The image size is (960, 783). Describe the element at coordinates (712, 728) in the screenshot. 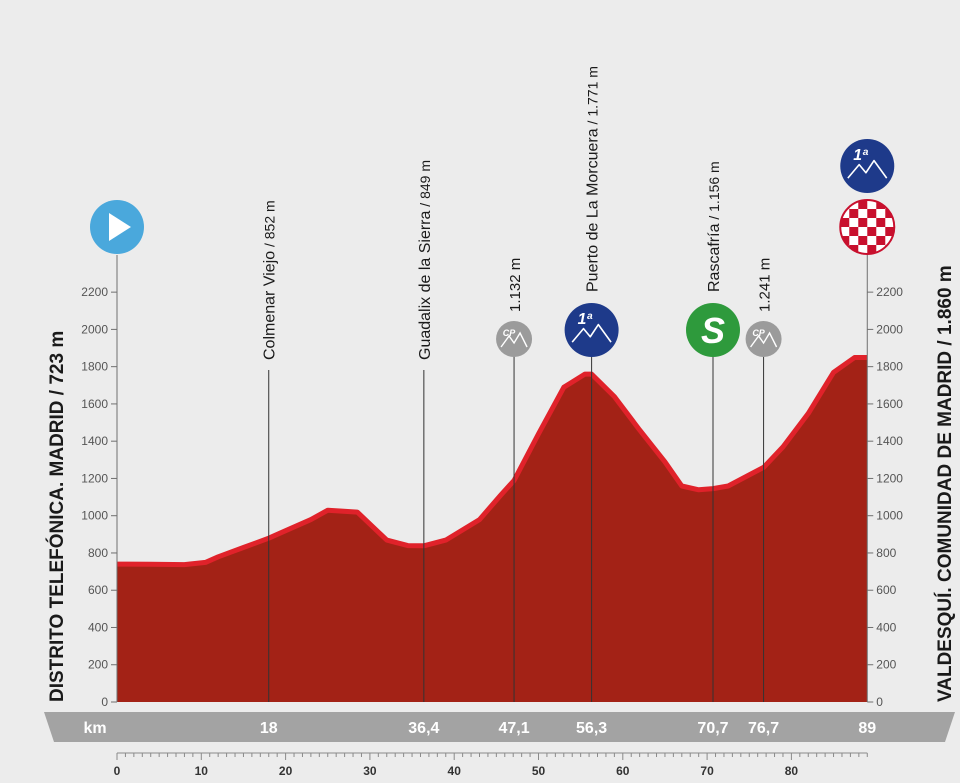

I see `km-band-mark: 70,7` at that location.